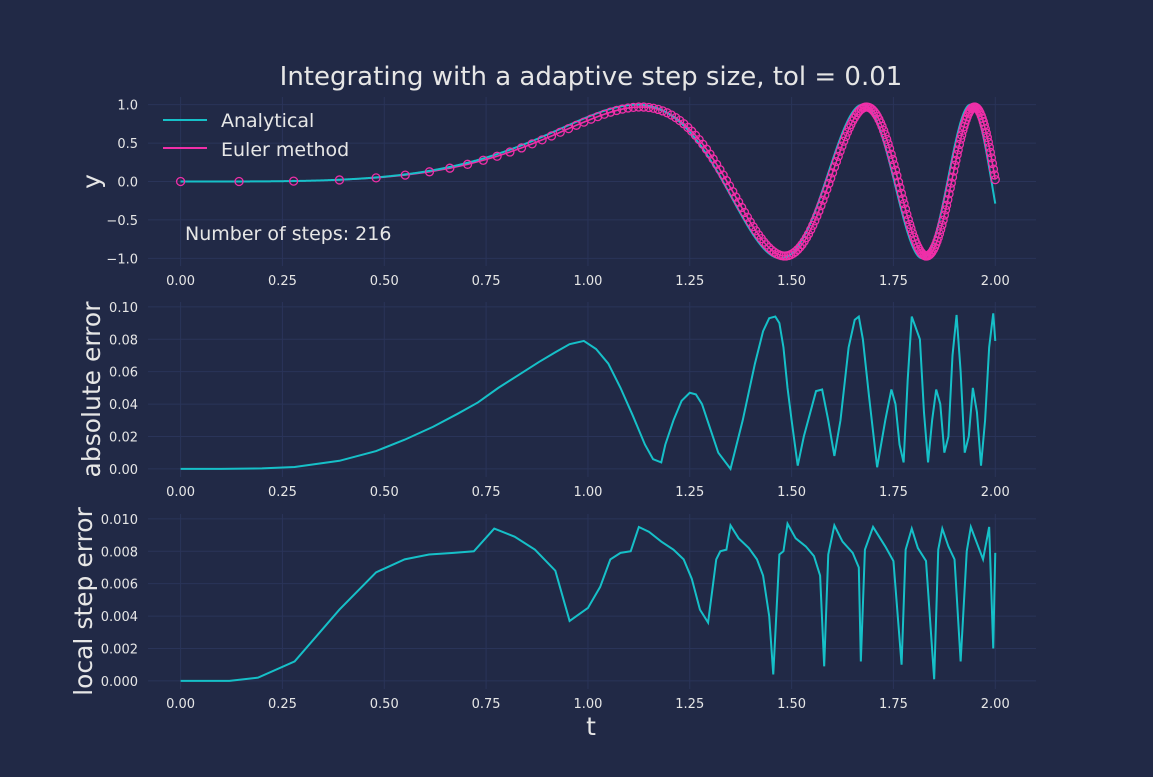  What do you see at coordinates (119, 682) in the screenshot?
I see `y-tick-label: 0.000` at bounding box center [119, 682].